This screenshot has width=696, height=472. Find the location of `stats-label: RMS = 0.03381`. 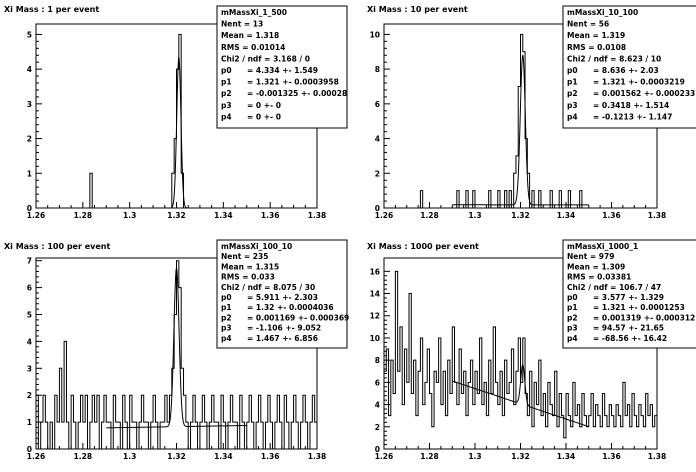

stats-label: RMS = 0.03381 is located at coordinates (599, 277).